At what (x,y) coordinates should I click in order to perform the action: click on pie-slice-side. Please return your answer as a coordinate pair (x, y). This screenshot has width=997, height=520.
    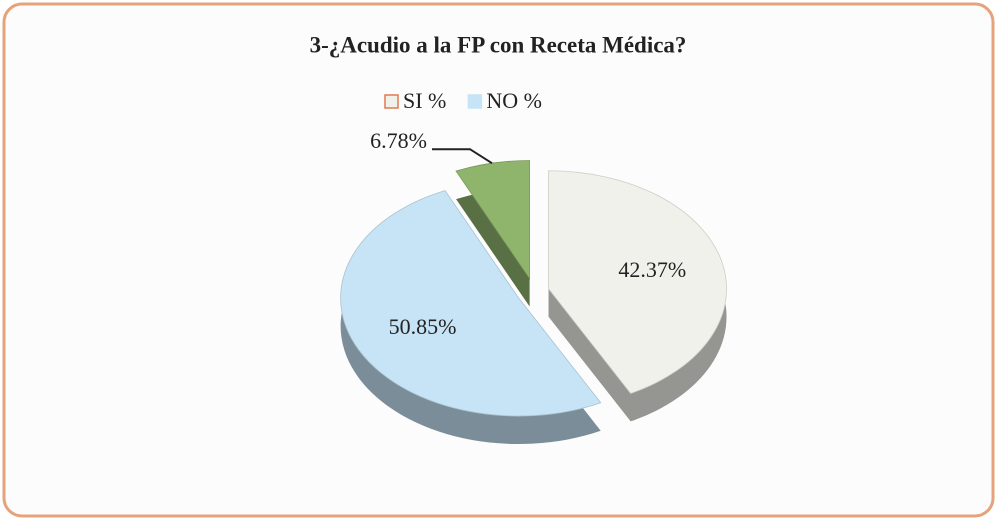
    Looking at the image, I should click on (493, 233).